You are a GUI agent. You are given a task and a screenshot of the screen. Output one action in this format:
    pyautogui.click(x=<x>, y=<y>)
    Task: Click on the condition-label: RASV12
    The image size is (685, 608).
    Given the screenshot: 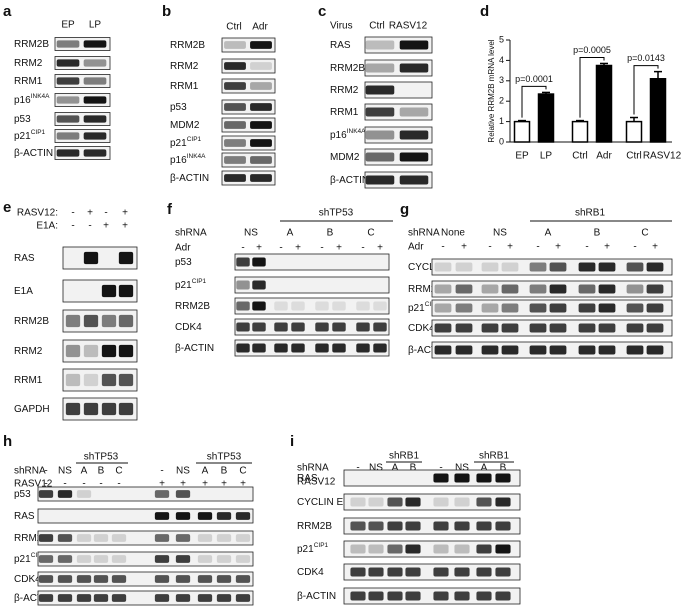 What is the action you would take?
    pyautogui.click(x=316, y=482)
    